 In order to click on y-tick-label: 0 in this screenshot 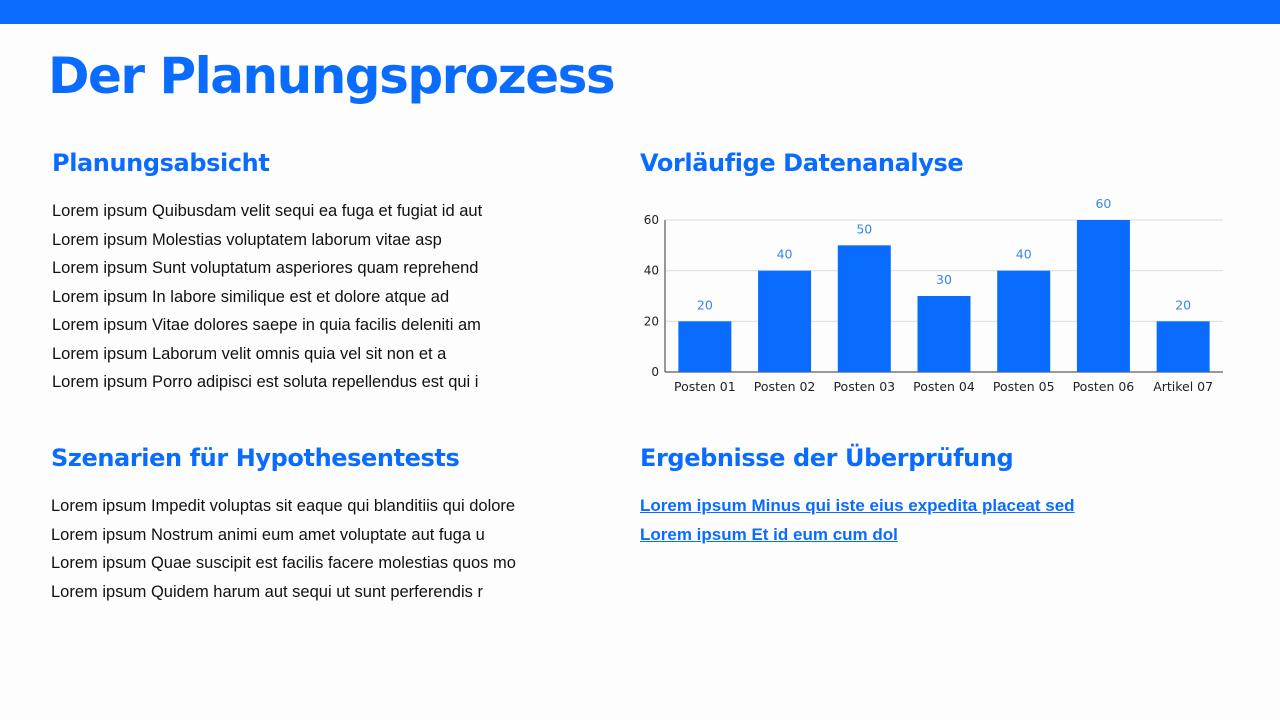, I will do `click(655, 372)`.